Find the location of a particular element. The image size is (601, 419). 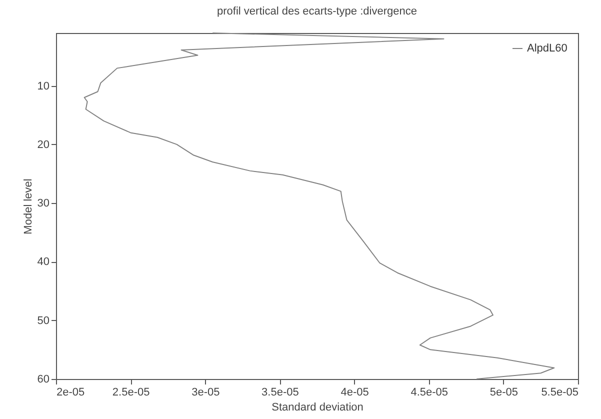

x-tick-label: 4e-05 is located at coordinates (354, 392).